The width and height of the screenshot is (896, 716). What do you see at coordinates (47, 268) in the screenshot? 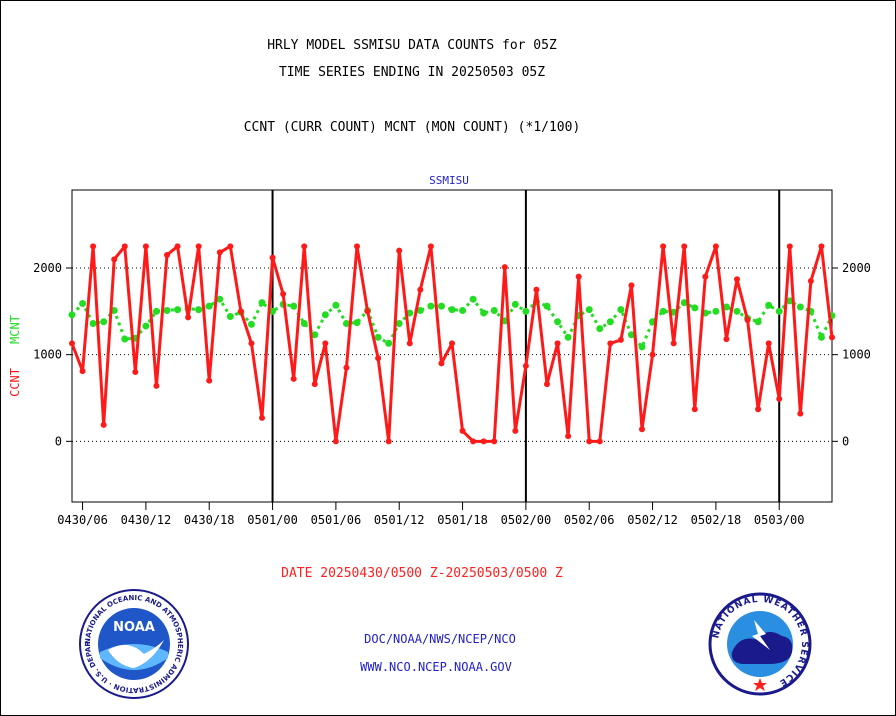
I see `y-tick-label-left: 2000` at bounding box center [47, 268].